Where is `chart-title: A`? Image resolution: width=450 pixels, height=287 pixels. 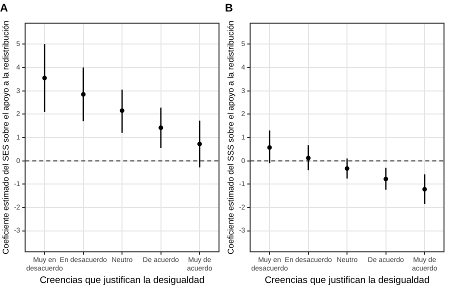 chart-title: A is located at coordinates (4, 8).